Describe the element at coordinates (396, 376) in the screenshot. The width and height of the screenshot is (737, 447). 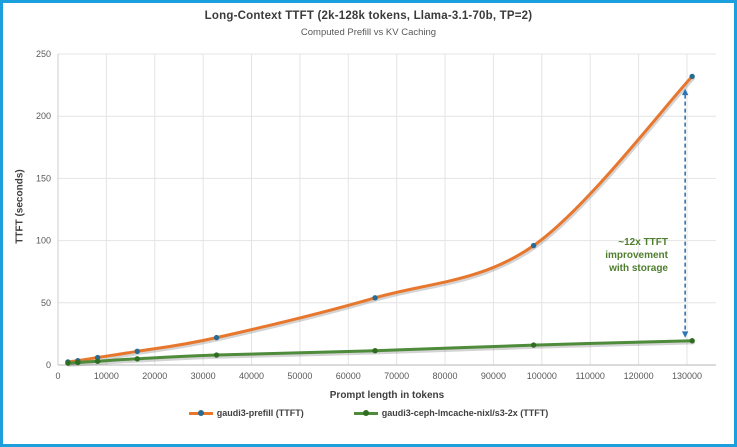
I see `svg-text: 70000` at that location.